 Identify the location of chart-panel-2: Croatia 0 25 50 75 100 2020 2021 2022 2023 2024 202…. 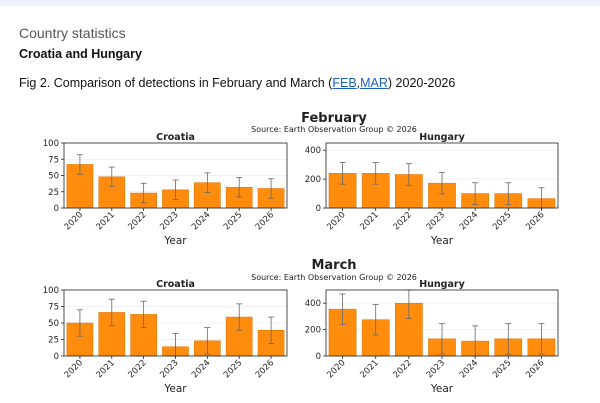
(165, 337).